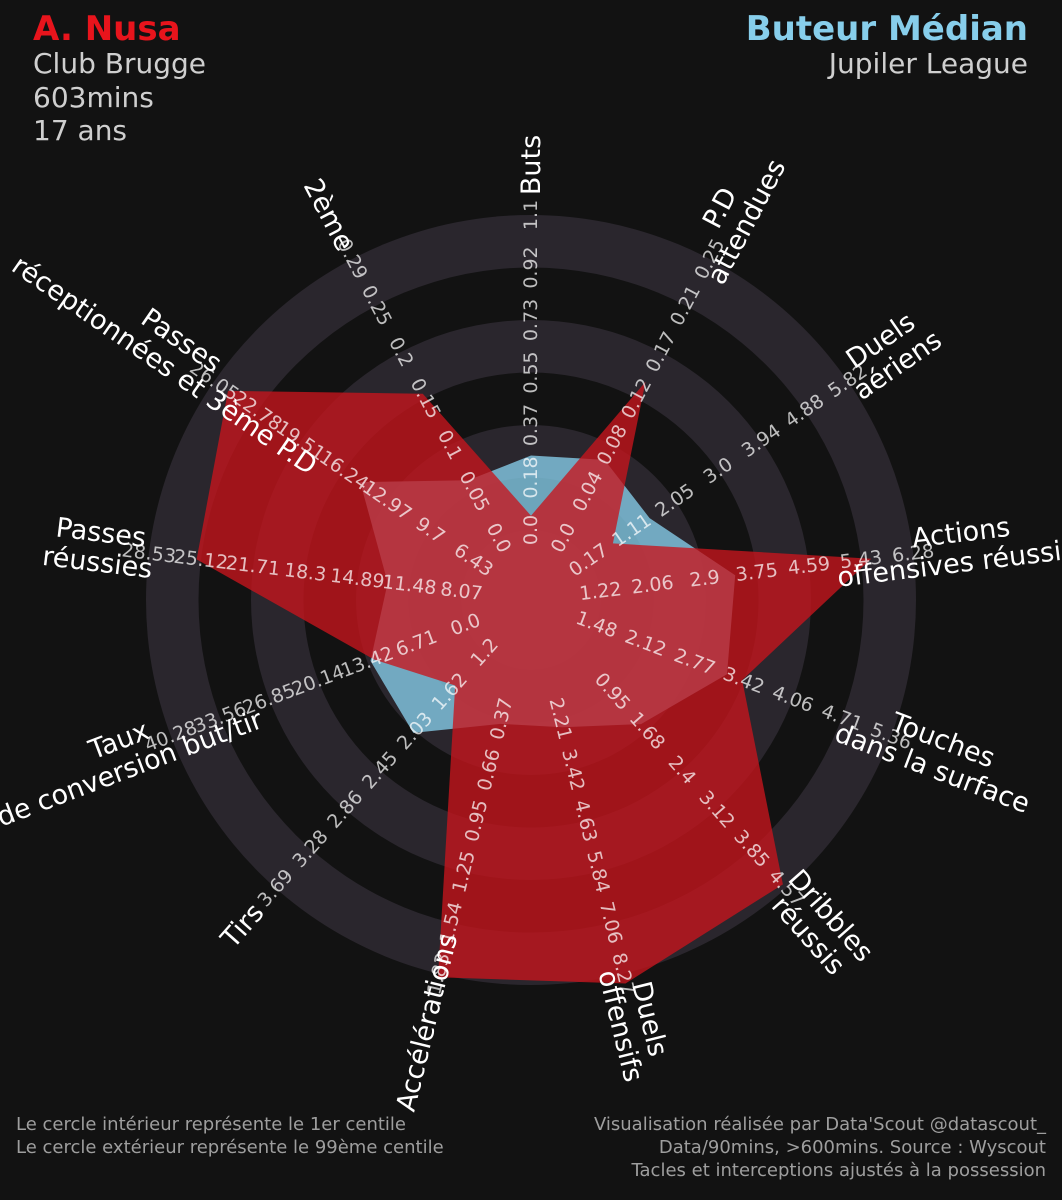 The image size is (1062, 1200). I want to click on parameter-label: Tirs, so click(243, 926).